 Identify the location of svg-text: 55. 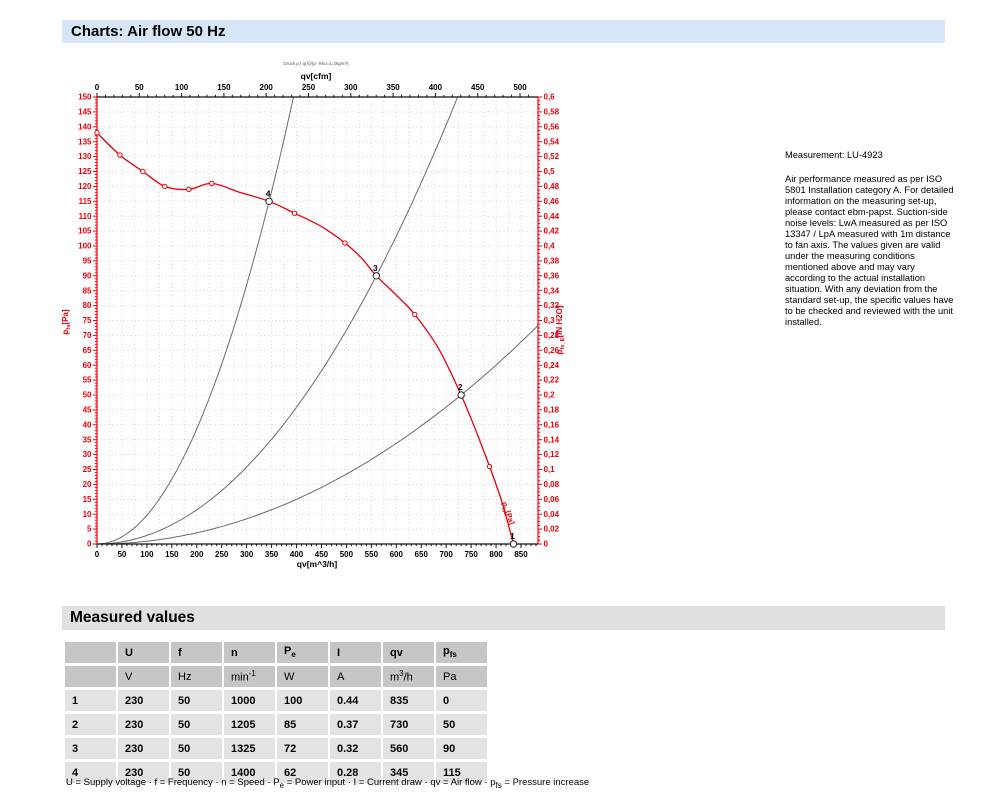
(87, 380).